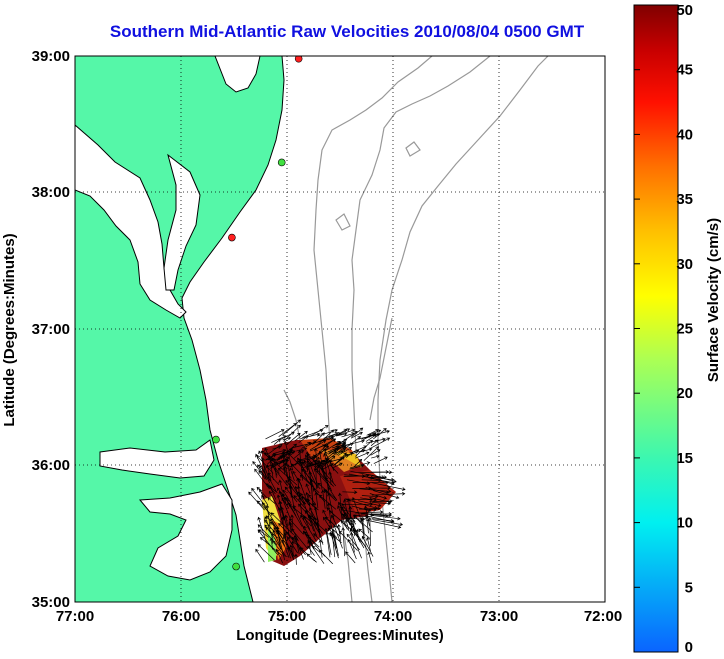  I want to click on albemarle-sound, so click(157, 459).